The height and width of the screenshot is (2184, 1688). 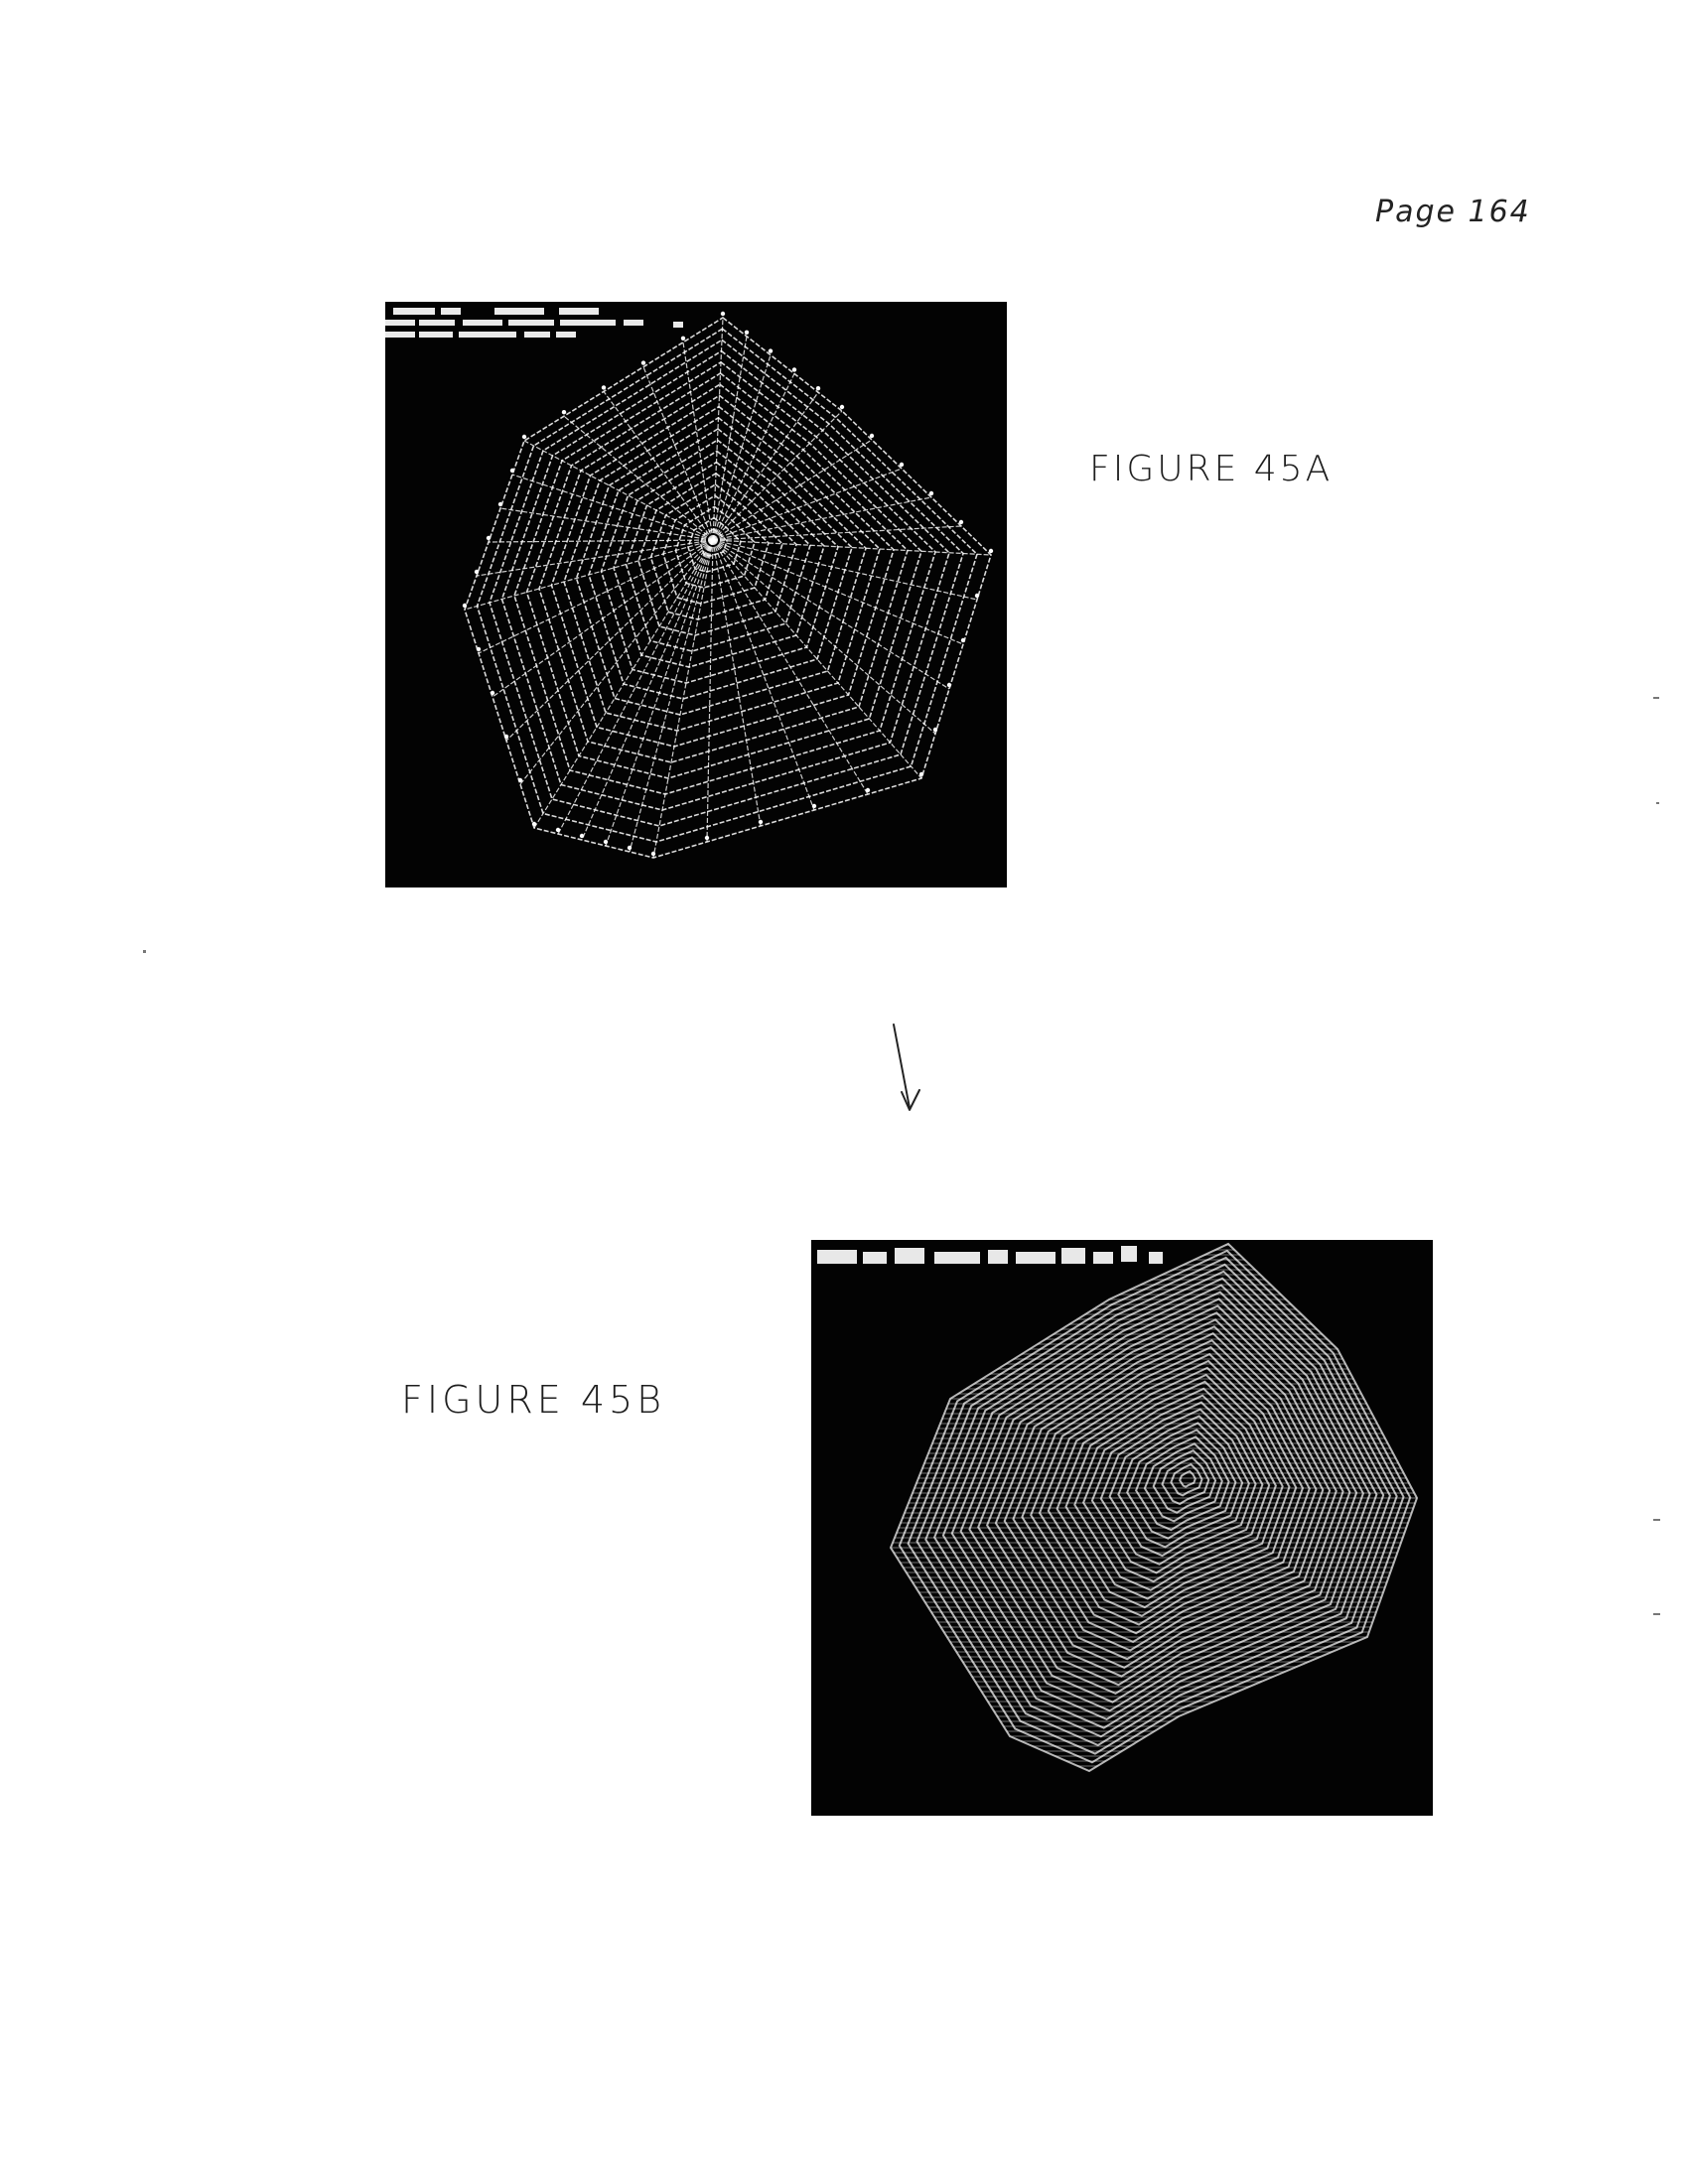 What do you see at coordinates (1211, 469) in the screenshot?
I see `figure-45a-caption: FIGURE 45A` at bounding box center [1211, 469].